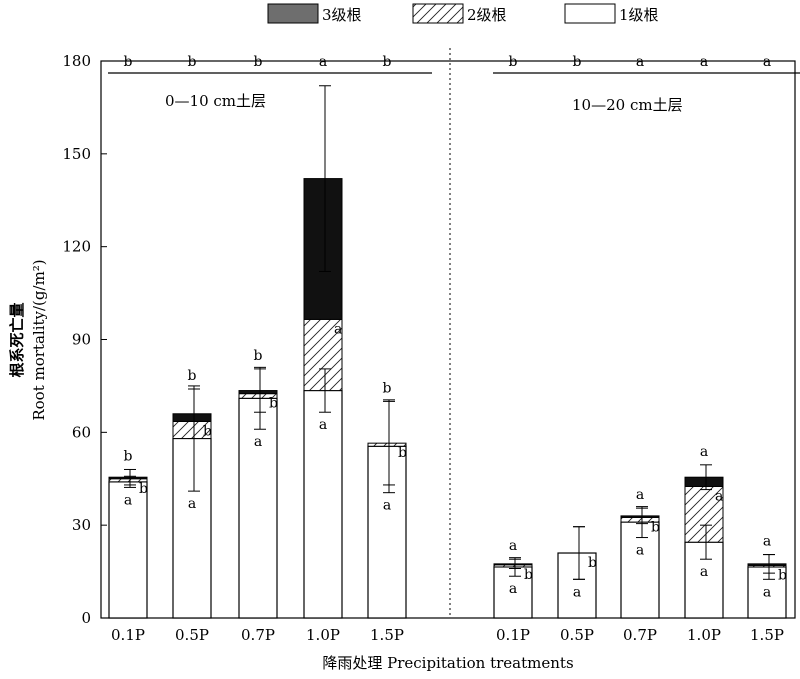 The width and height of the screenshot is (800, 679). I want to click on legend-label-root-order-2: 2级根, so click(487, 15).